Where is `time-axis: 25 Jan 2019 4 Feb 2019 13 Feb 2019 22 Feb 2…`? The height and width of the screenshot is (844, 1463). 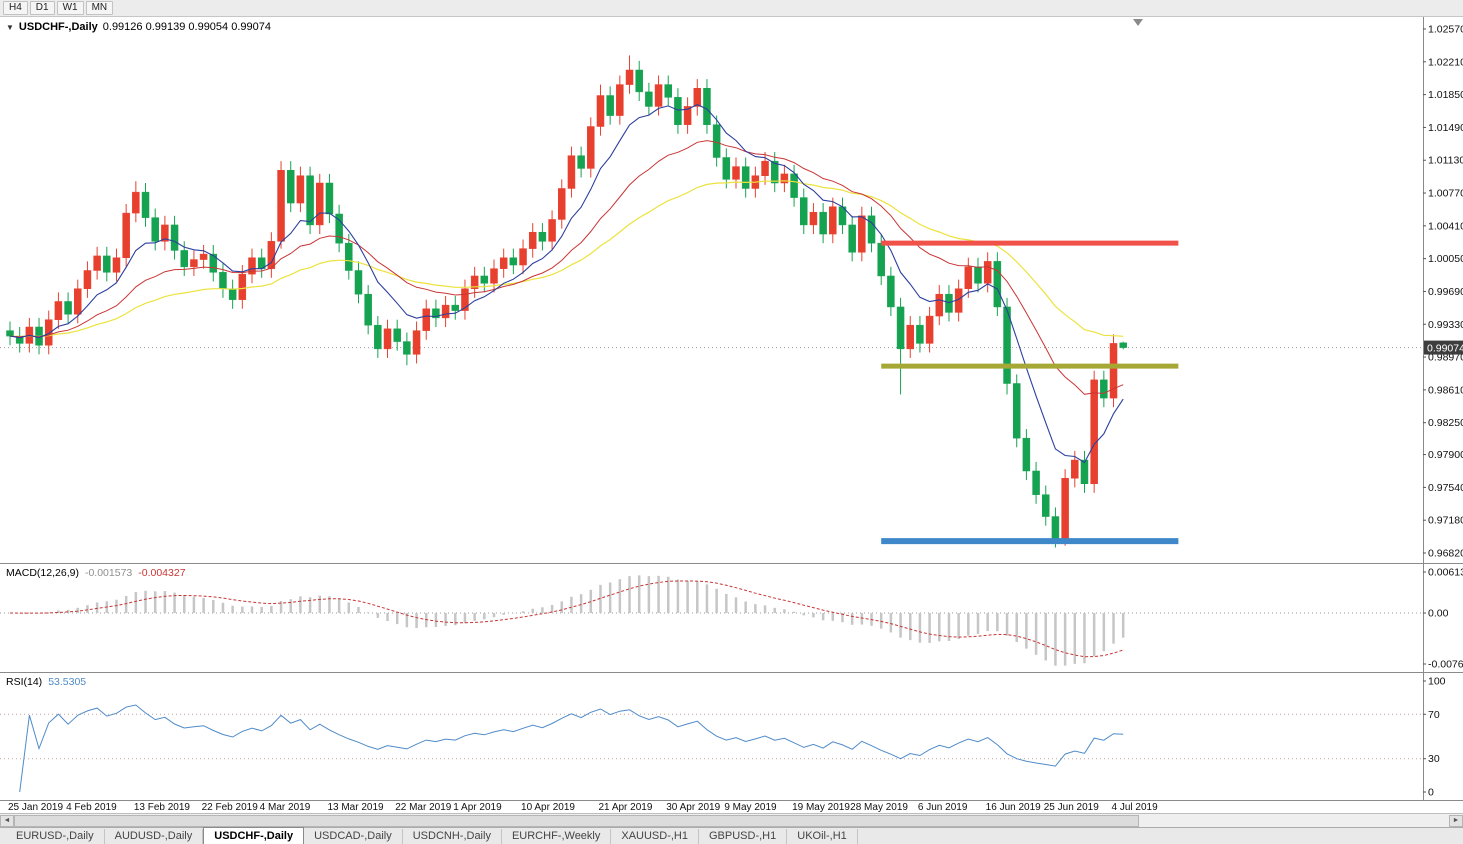
time-axis: 25 Jan 2019 4 Feb 2019 13 Feb 2019 22 Feb 2… is located at coordinates (731, 806).